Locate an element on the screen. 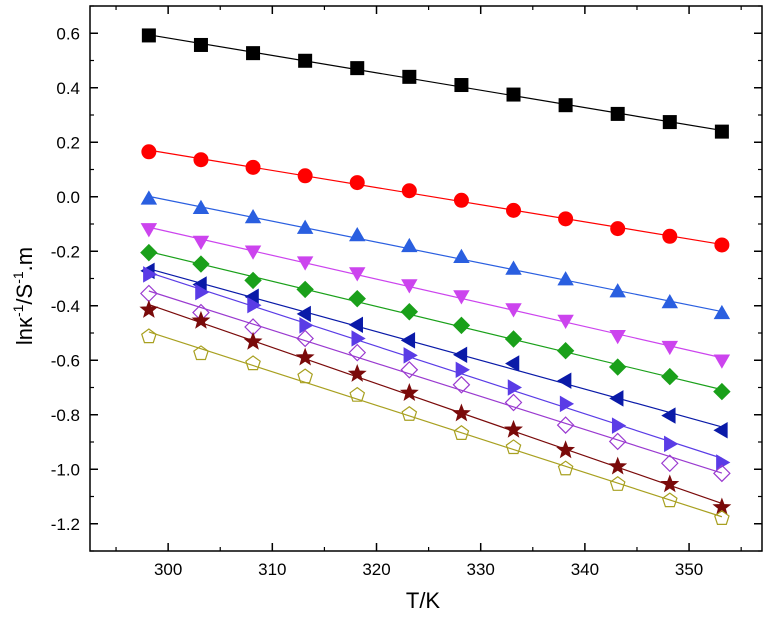 This screenshot has width=776, height=622. x-tick-label: 330 is located at coordinates (481, 569).